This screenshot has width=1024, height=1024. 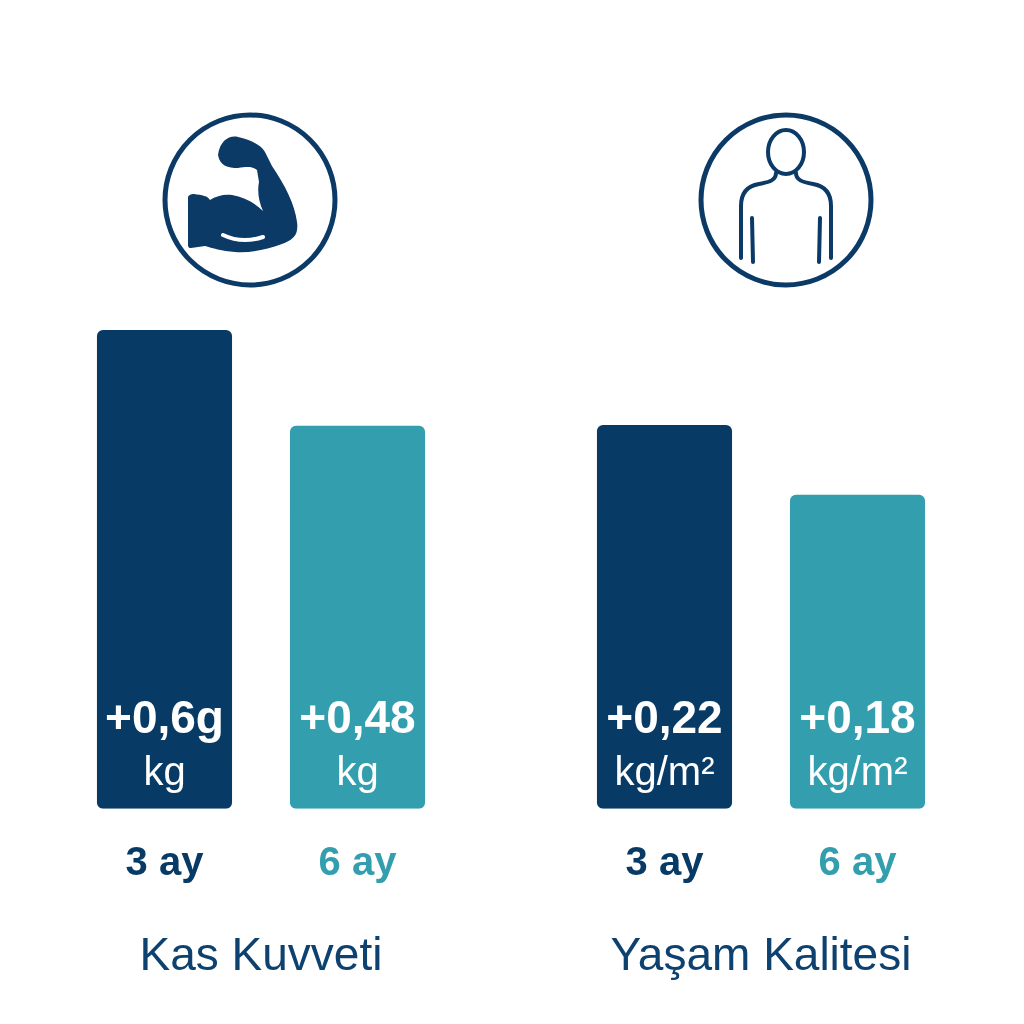 I want to click on x-axis-title: Yaşam Kalitesi, so click(x=761, y=954).